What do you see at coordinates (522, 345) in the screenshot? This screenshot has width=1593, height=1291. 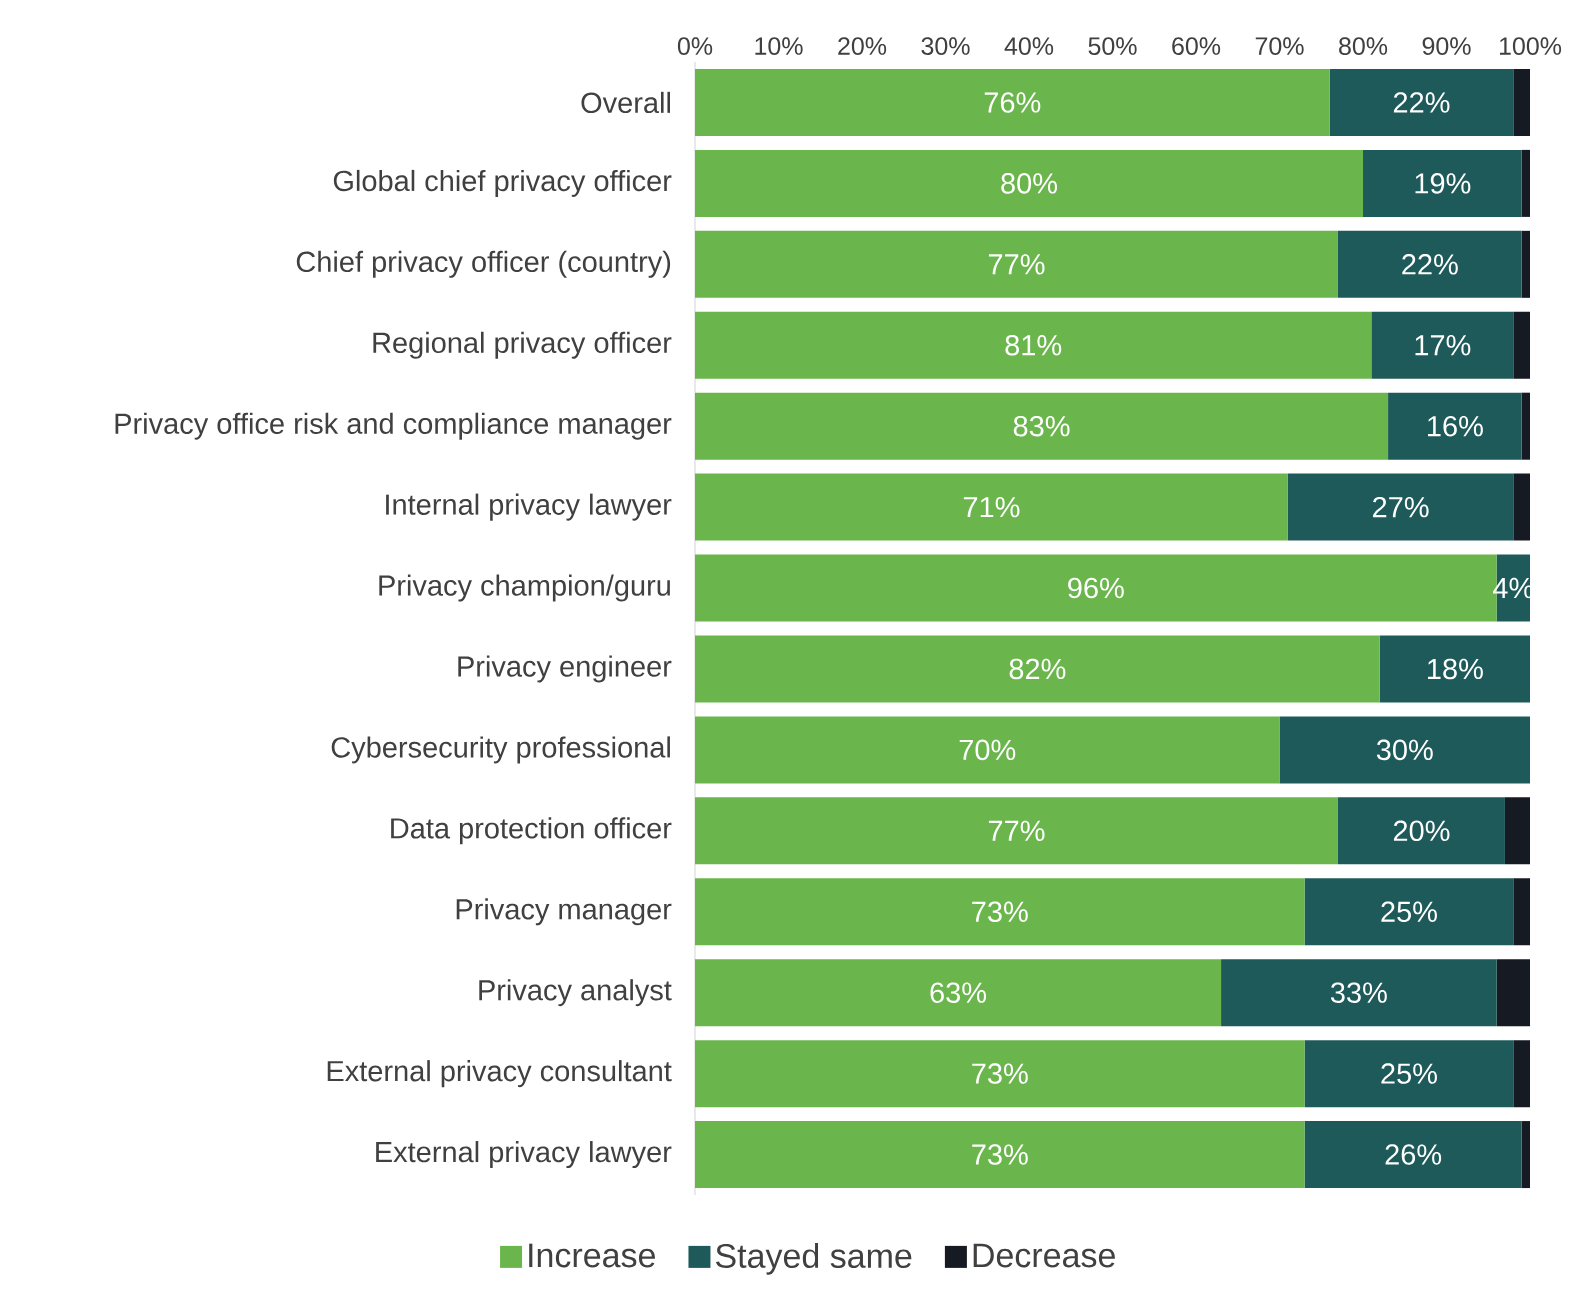 I see `y-tick-label: Regional privacy officer` at bounding box center [522, 345].